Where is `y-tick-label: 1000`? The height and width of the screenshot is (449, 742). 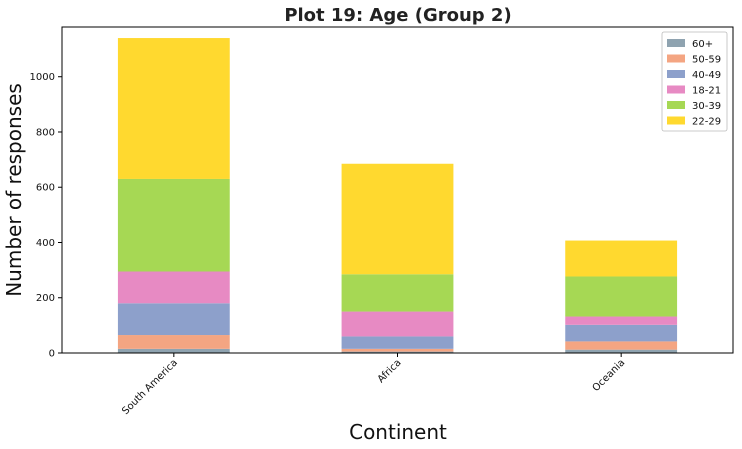 y-tick-label: 1000 is located at coordinates (42, 77).